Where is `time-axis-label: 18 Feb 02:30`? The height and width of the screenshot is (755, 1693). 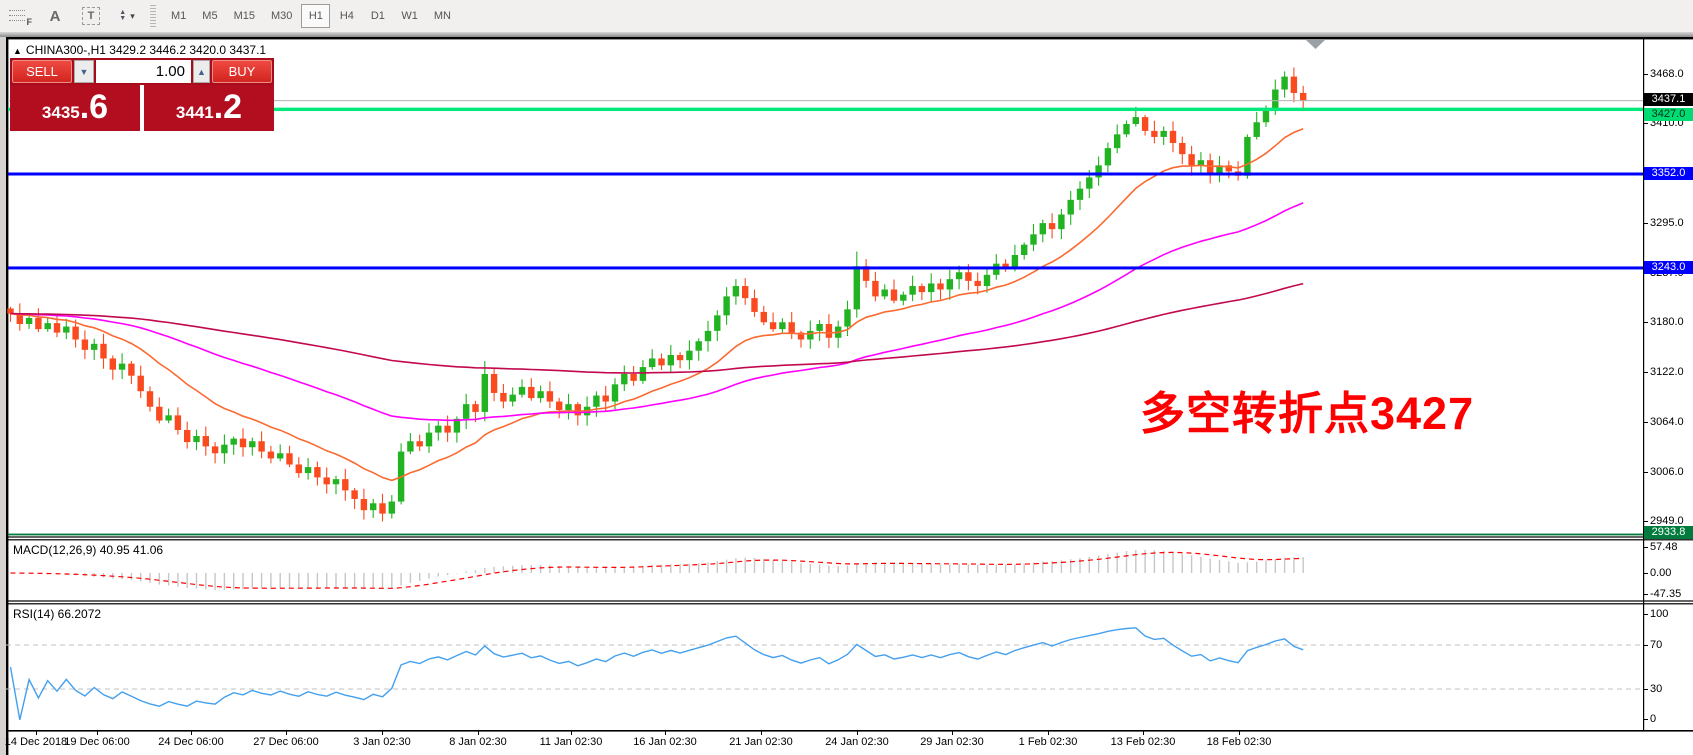 time-axis-label: 18 Feb 02:30 is located at coordinates (1239, 742).